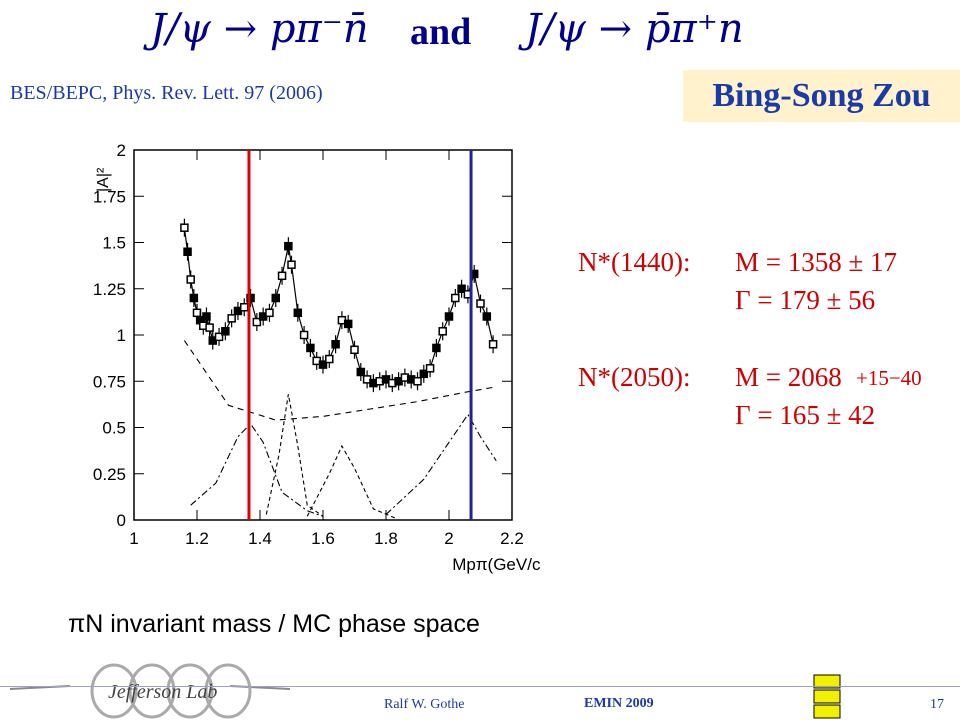  Describe the element at coordinates (424, 704) in the screenshot. I see `footer-author: Ralf W. Gothe` at that location.